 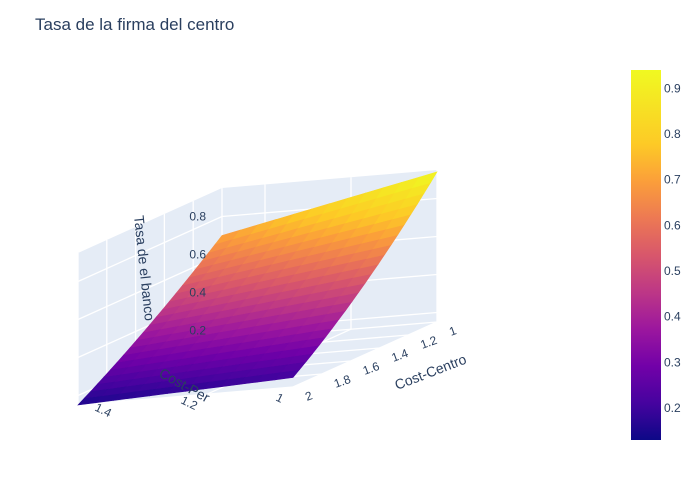 I want to click on chart-title: Tasa de la firma del centro, so click(x=134, y=24).